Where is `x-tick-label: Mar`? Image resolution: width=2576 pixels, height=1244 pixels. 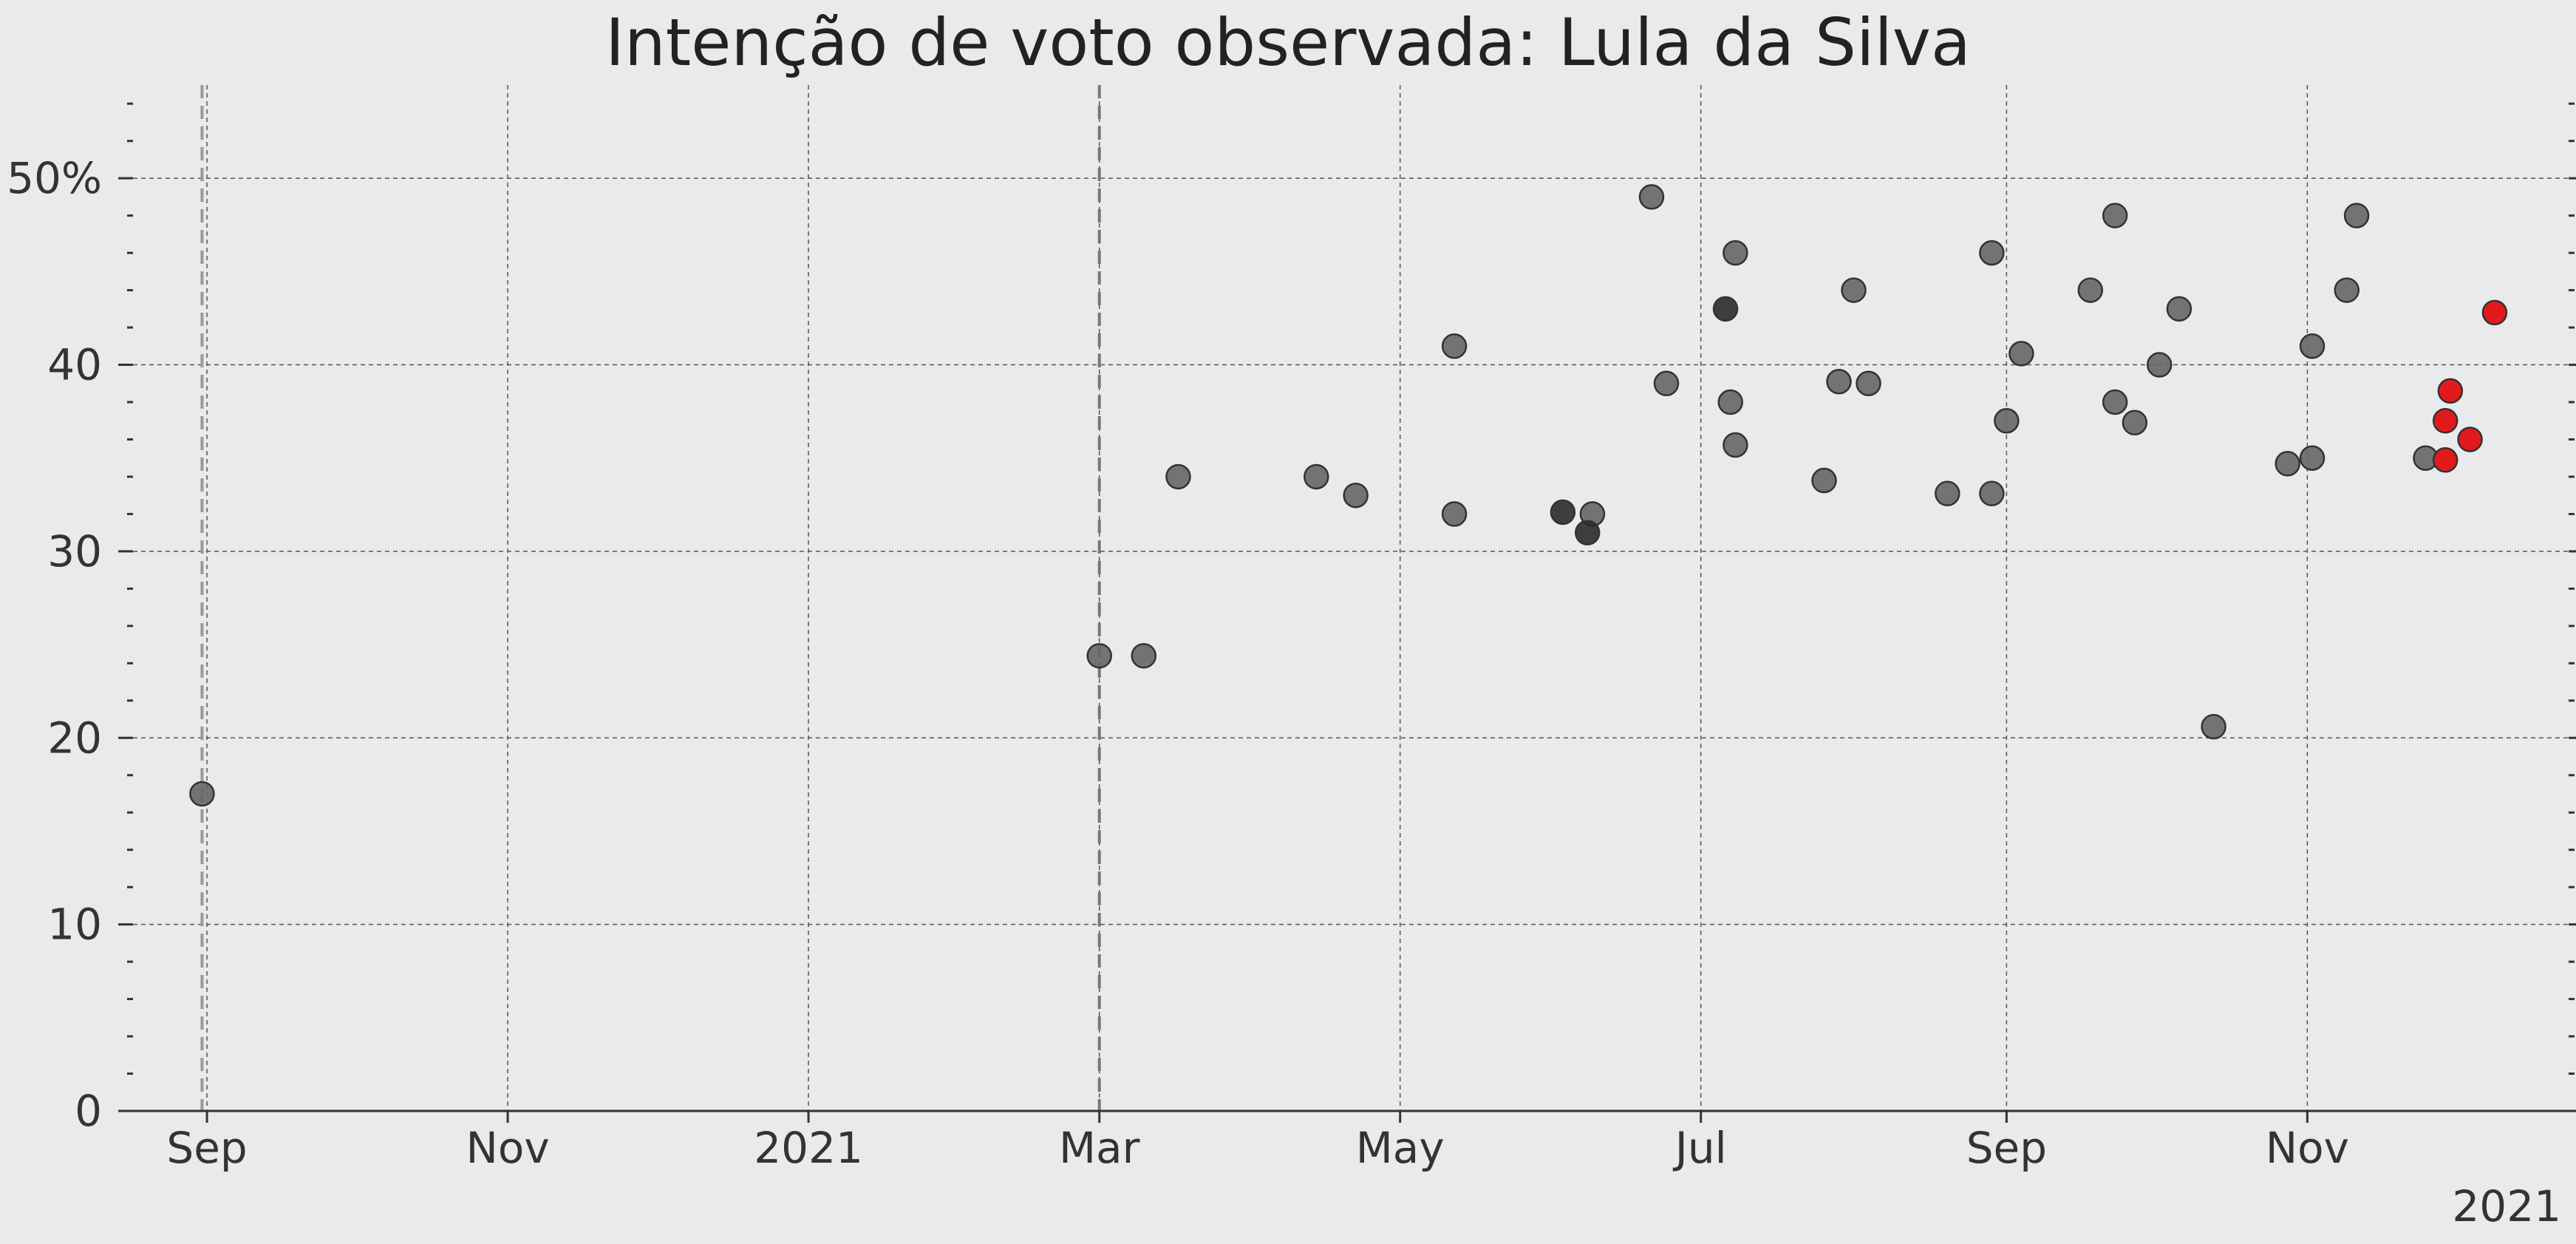 x-tick-label: Mar is located at coordinates (1099, 1148).